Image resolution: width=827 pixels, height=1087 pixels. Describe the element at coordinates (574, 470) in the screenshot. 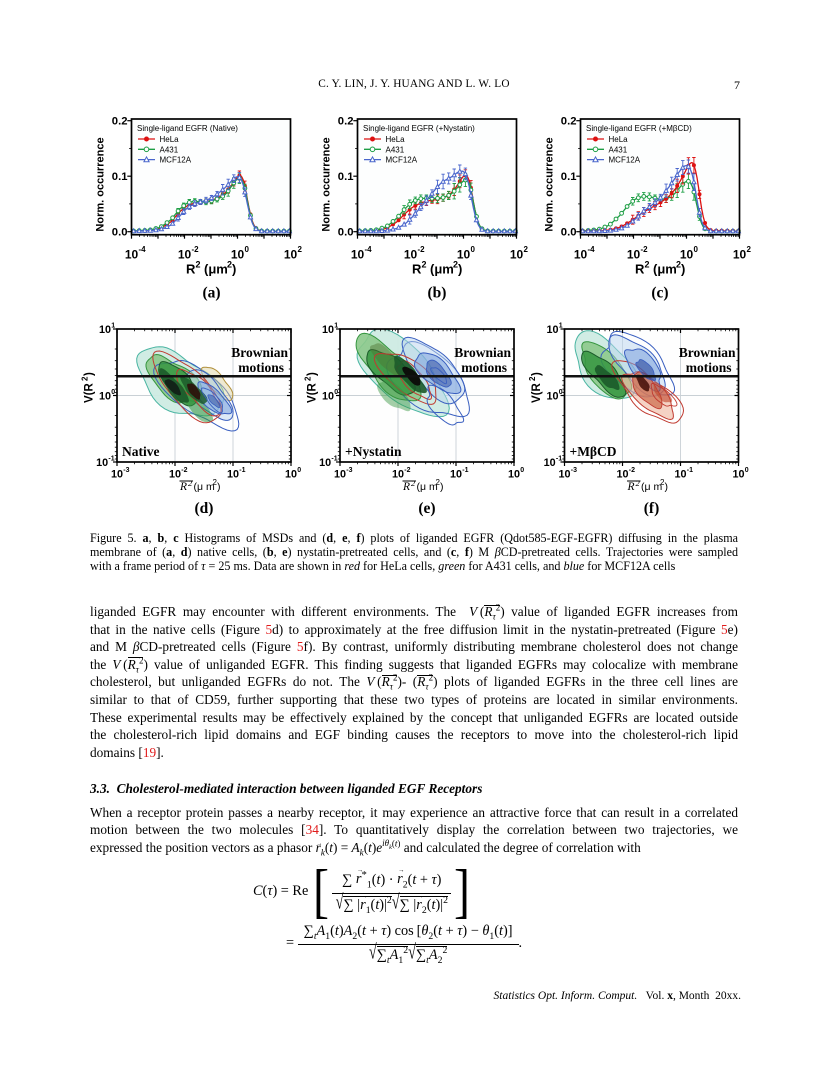

I see `svg-text: -3` at that location.